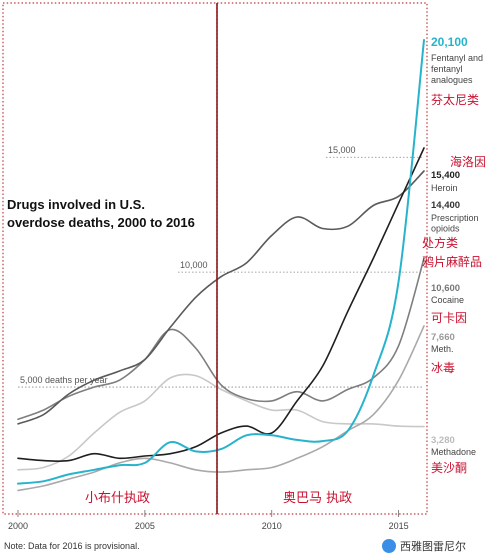  Describe the element at coordinates (64, 380) in the screenshot. I see `reference-label: 5,000 deaths per year` at that location.